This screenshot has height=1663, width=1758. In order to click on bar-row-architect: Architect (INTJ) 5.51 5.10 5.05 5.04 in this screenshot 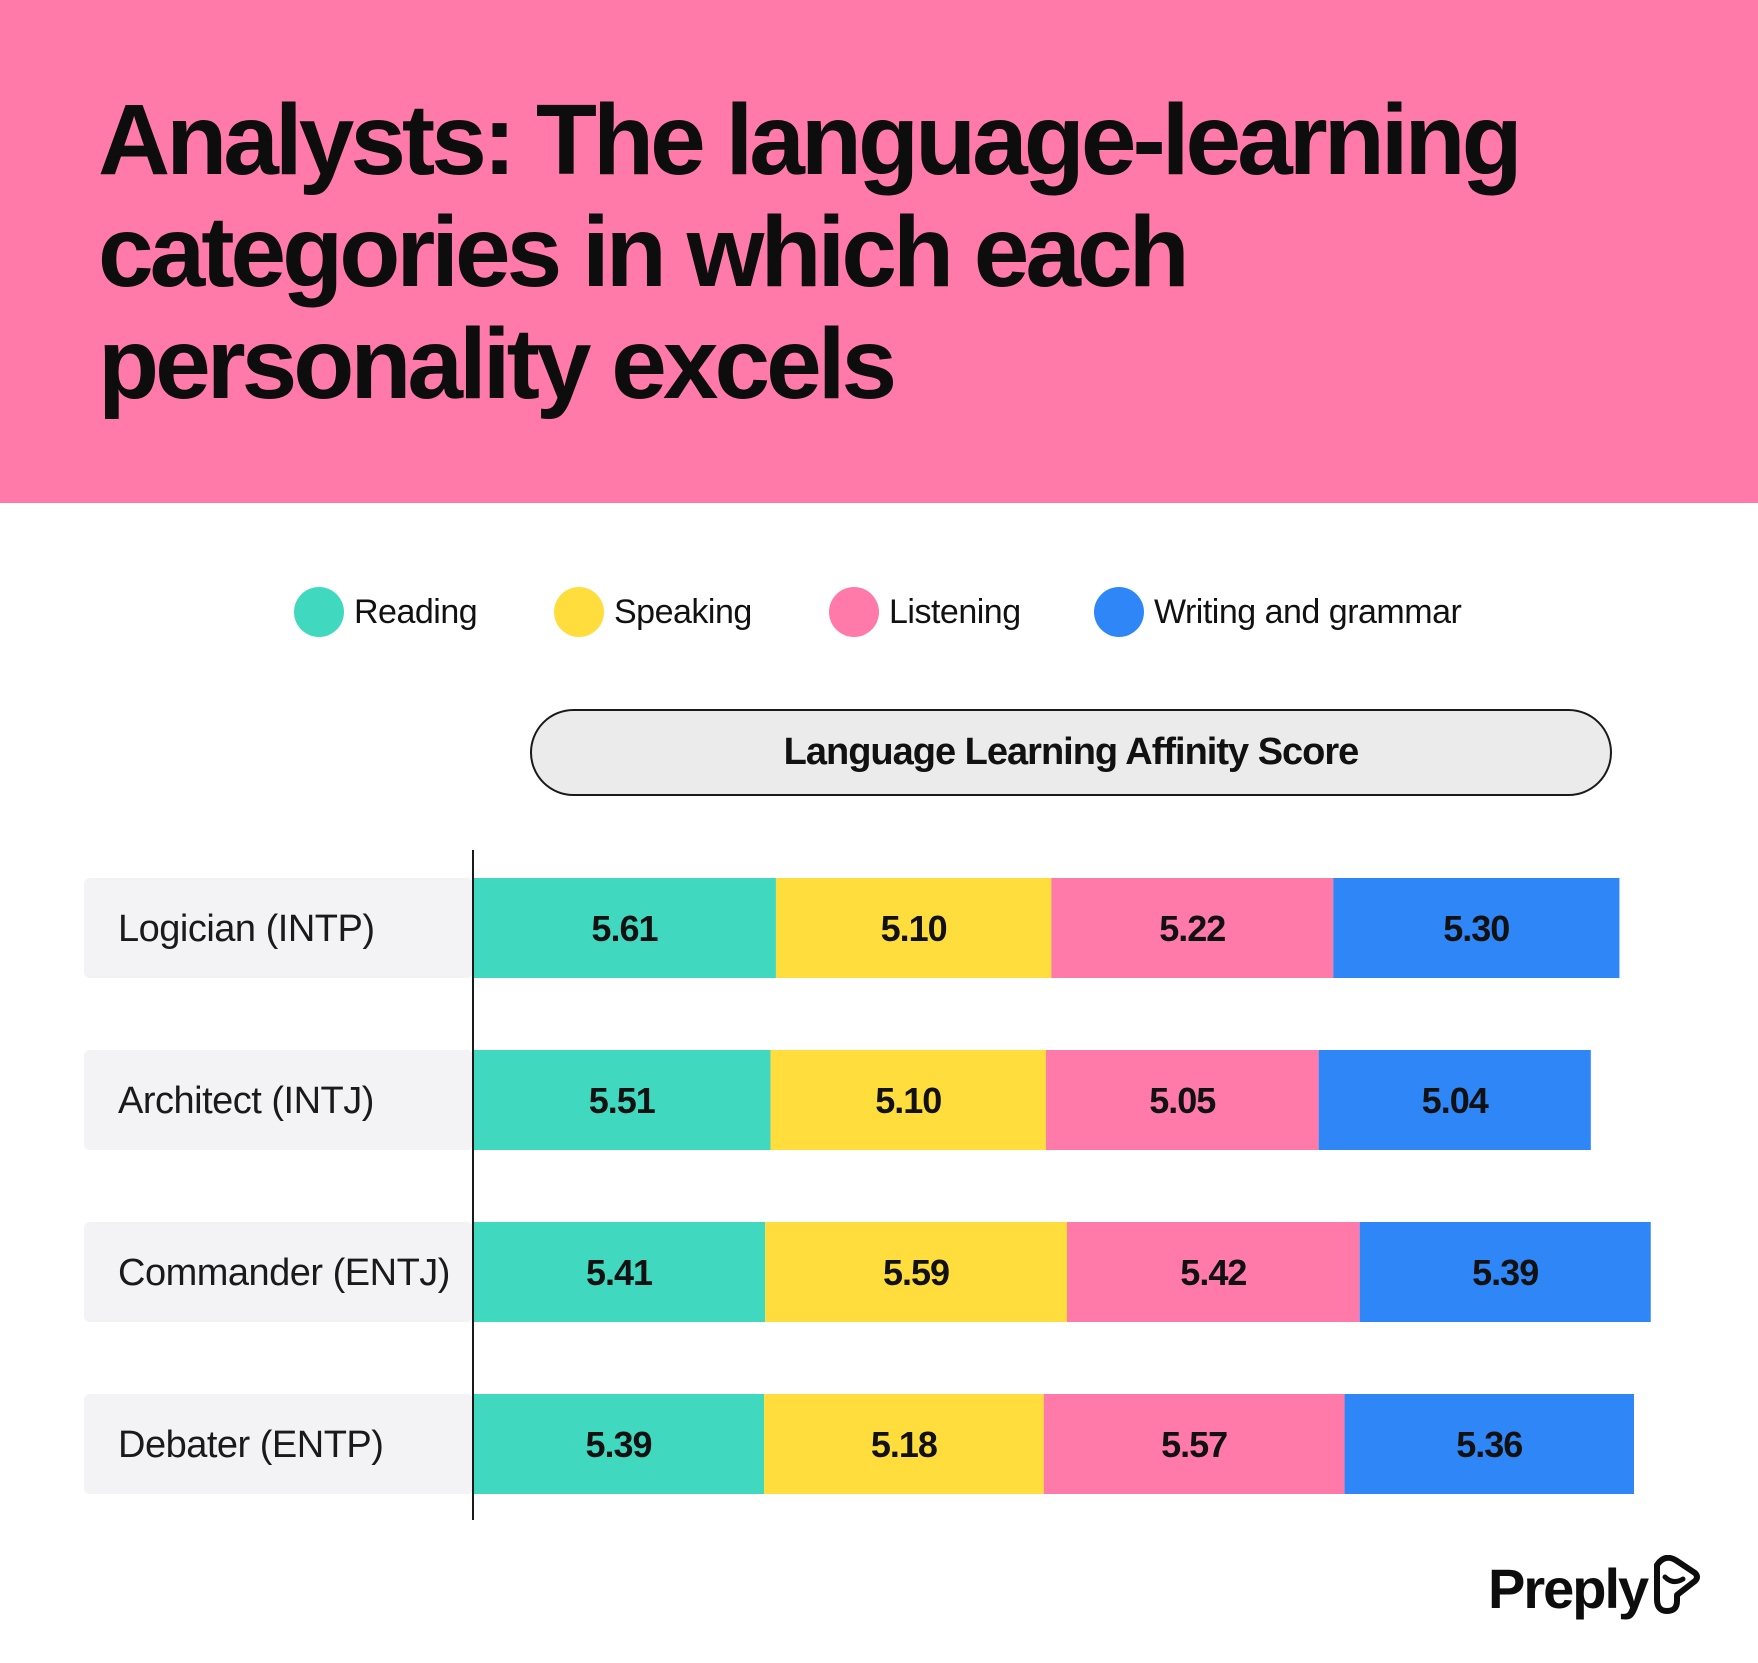, I will do `click(837, 1100)`.